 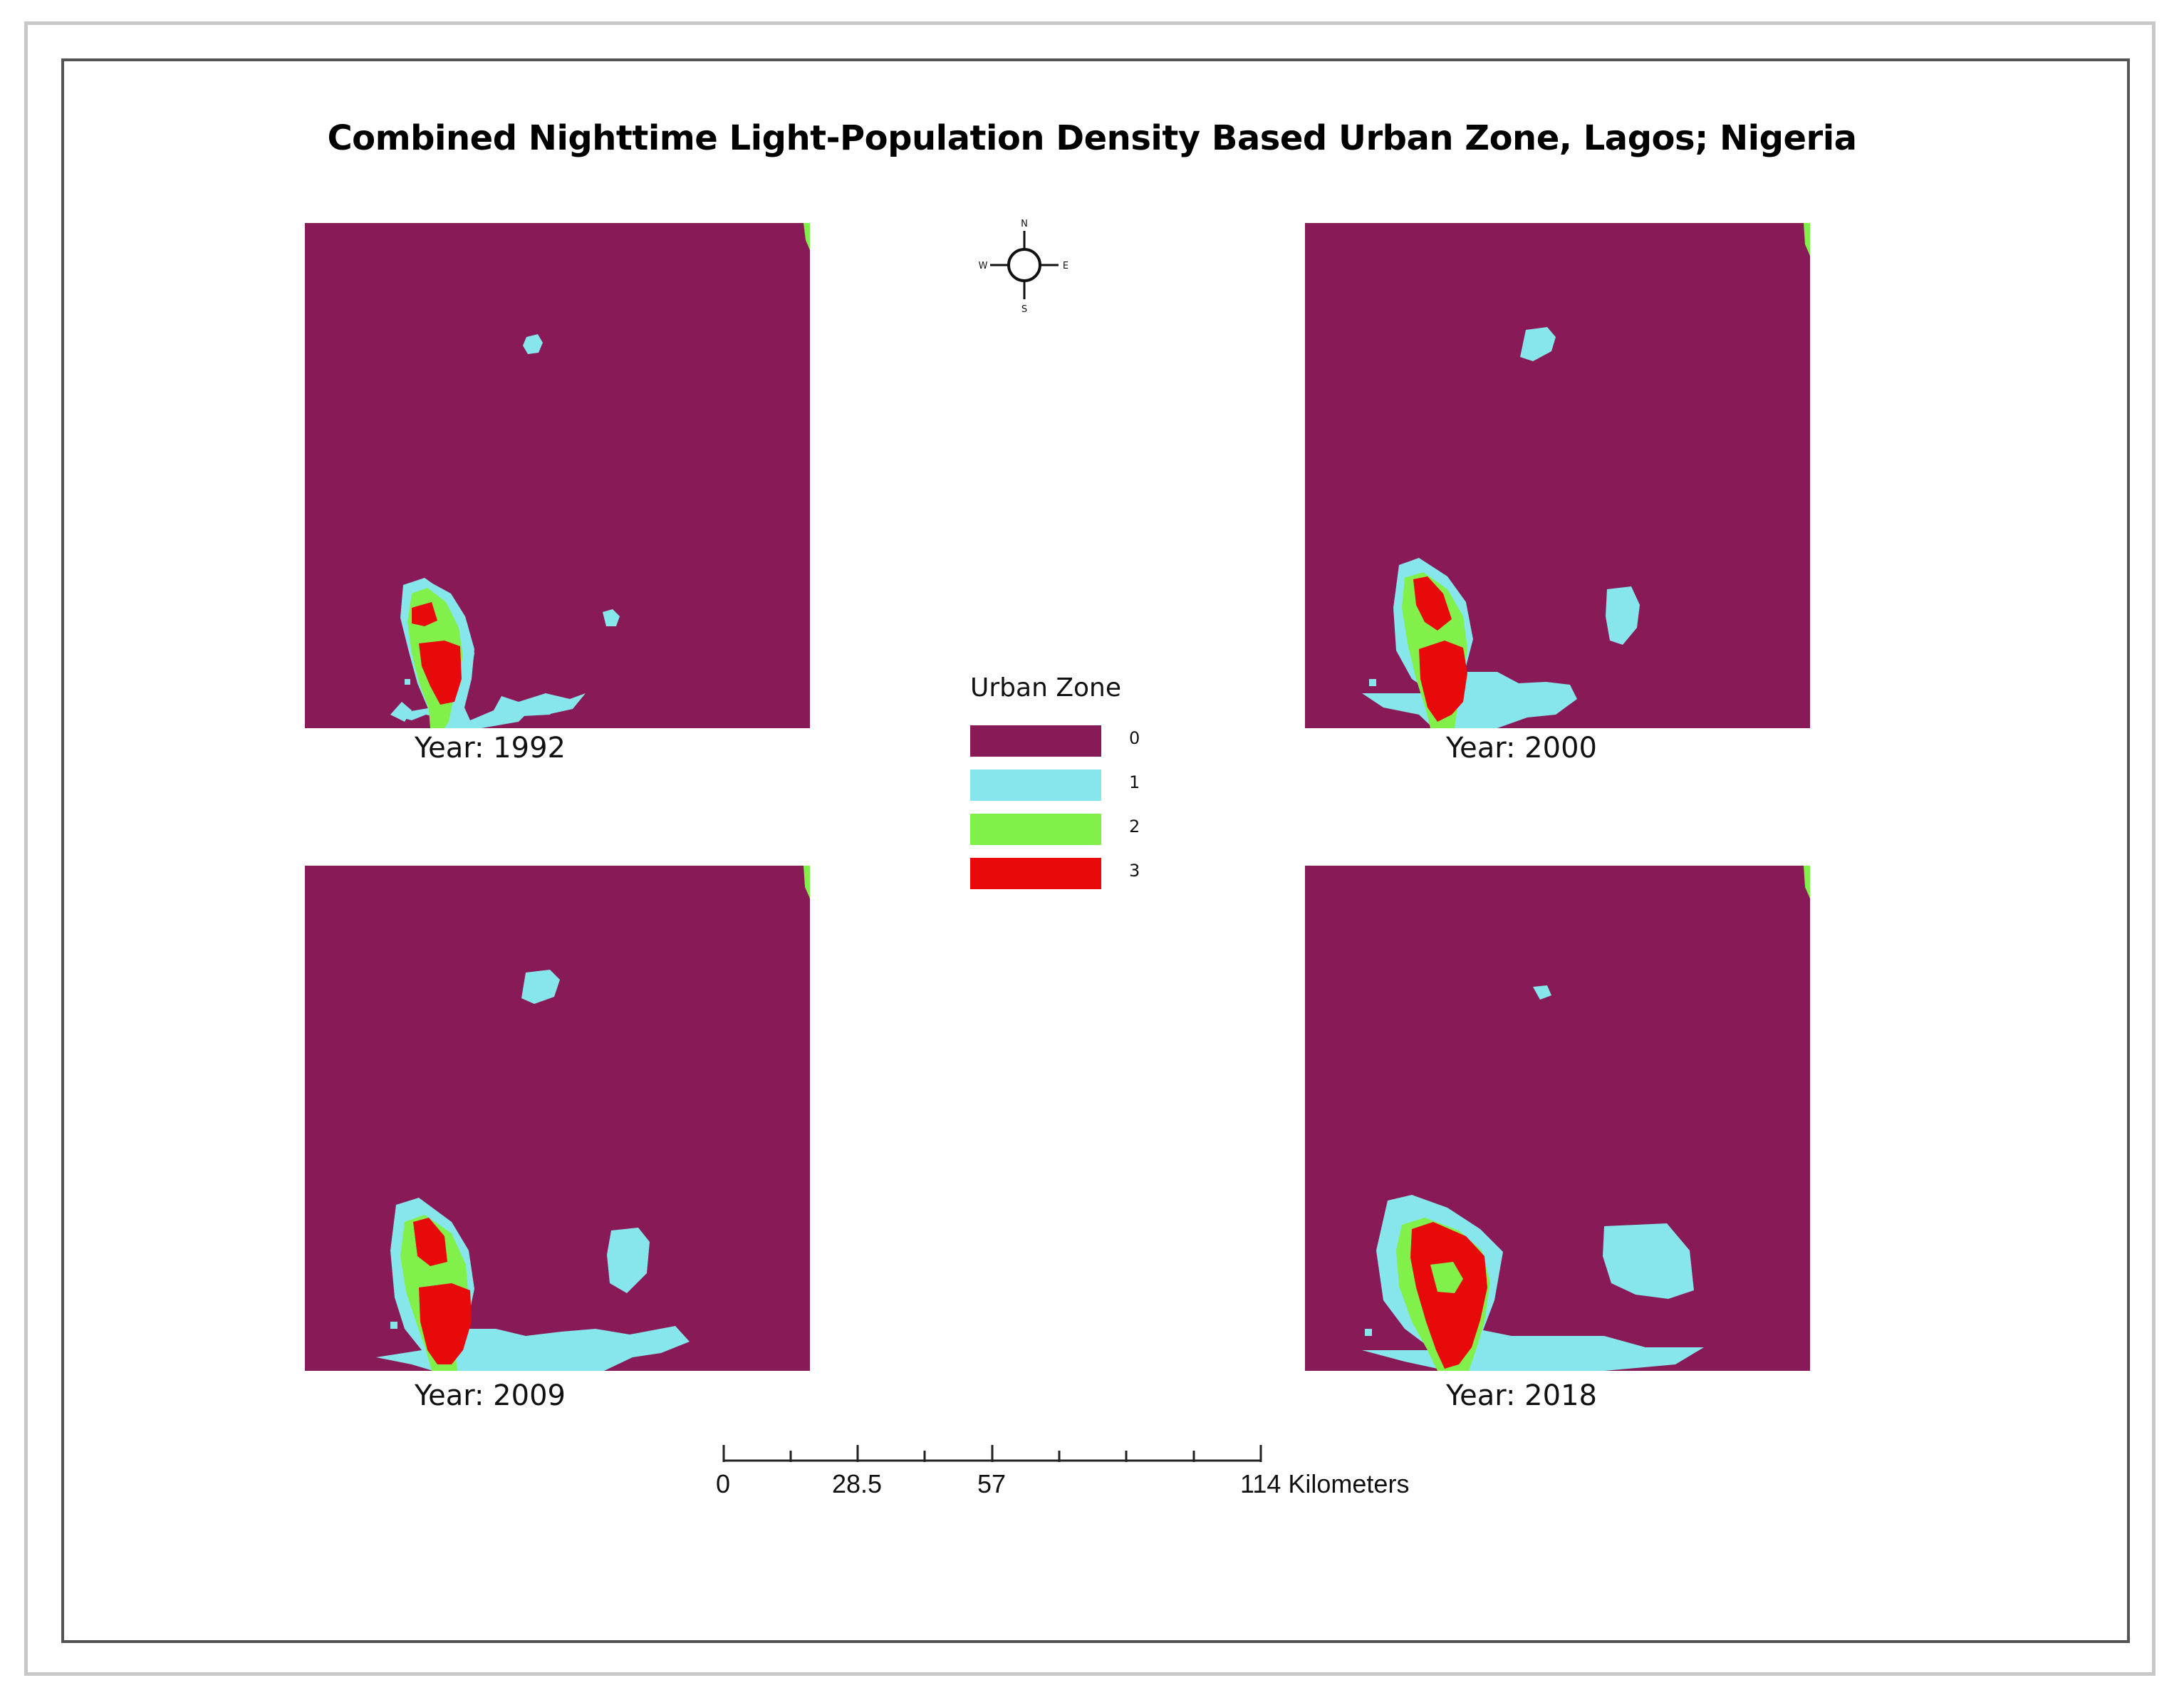 What do you see at coordinates (1024, 224) in the screenshot?
I see `compass-n-label: N` at bounding box center [1024, 224].